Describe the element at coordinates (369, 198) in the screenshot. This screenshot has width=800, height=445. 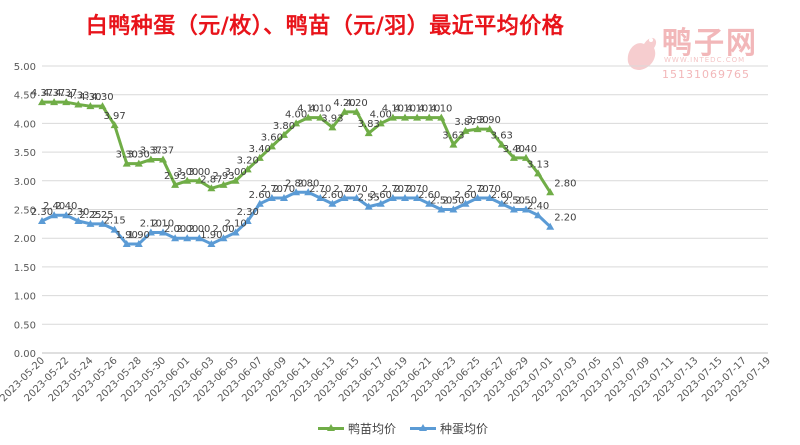
I see `data-label-egg: 2.55` at that location.